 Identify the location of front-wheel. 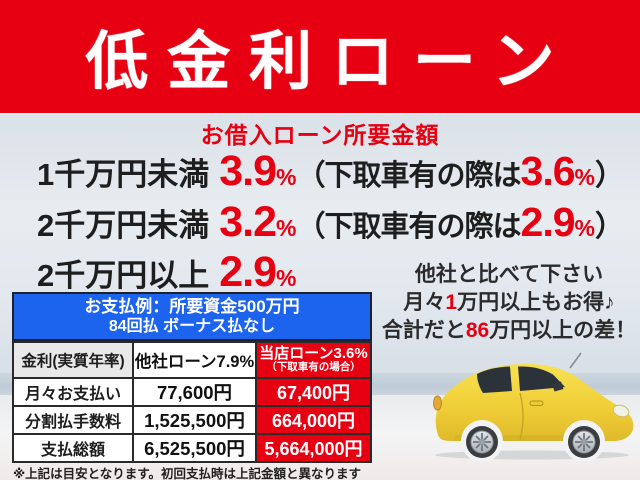
(584, 442).